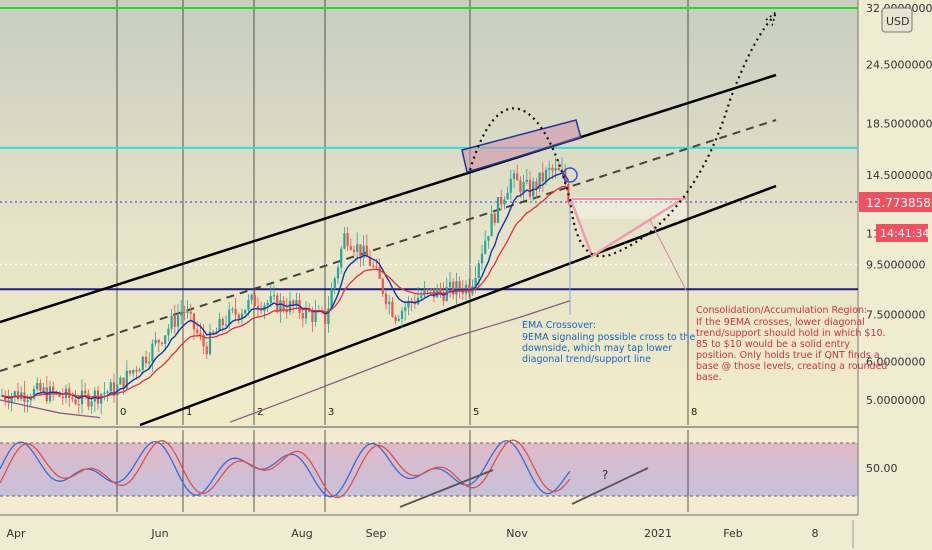 Image resolution: width=932 pixels, height=550 pixels. Describe the element at coordinates (732, 533) in the screenshot. I see `time-tick-label: Feb` at that location.